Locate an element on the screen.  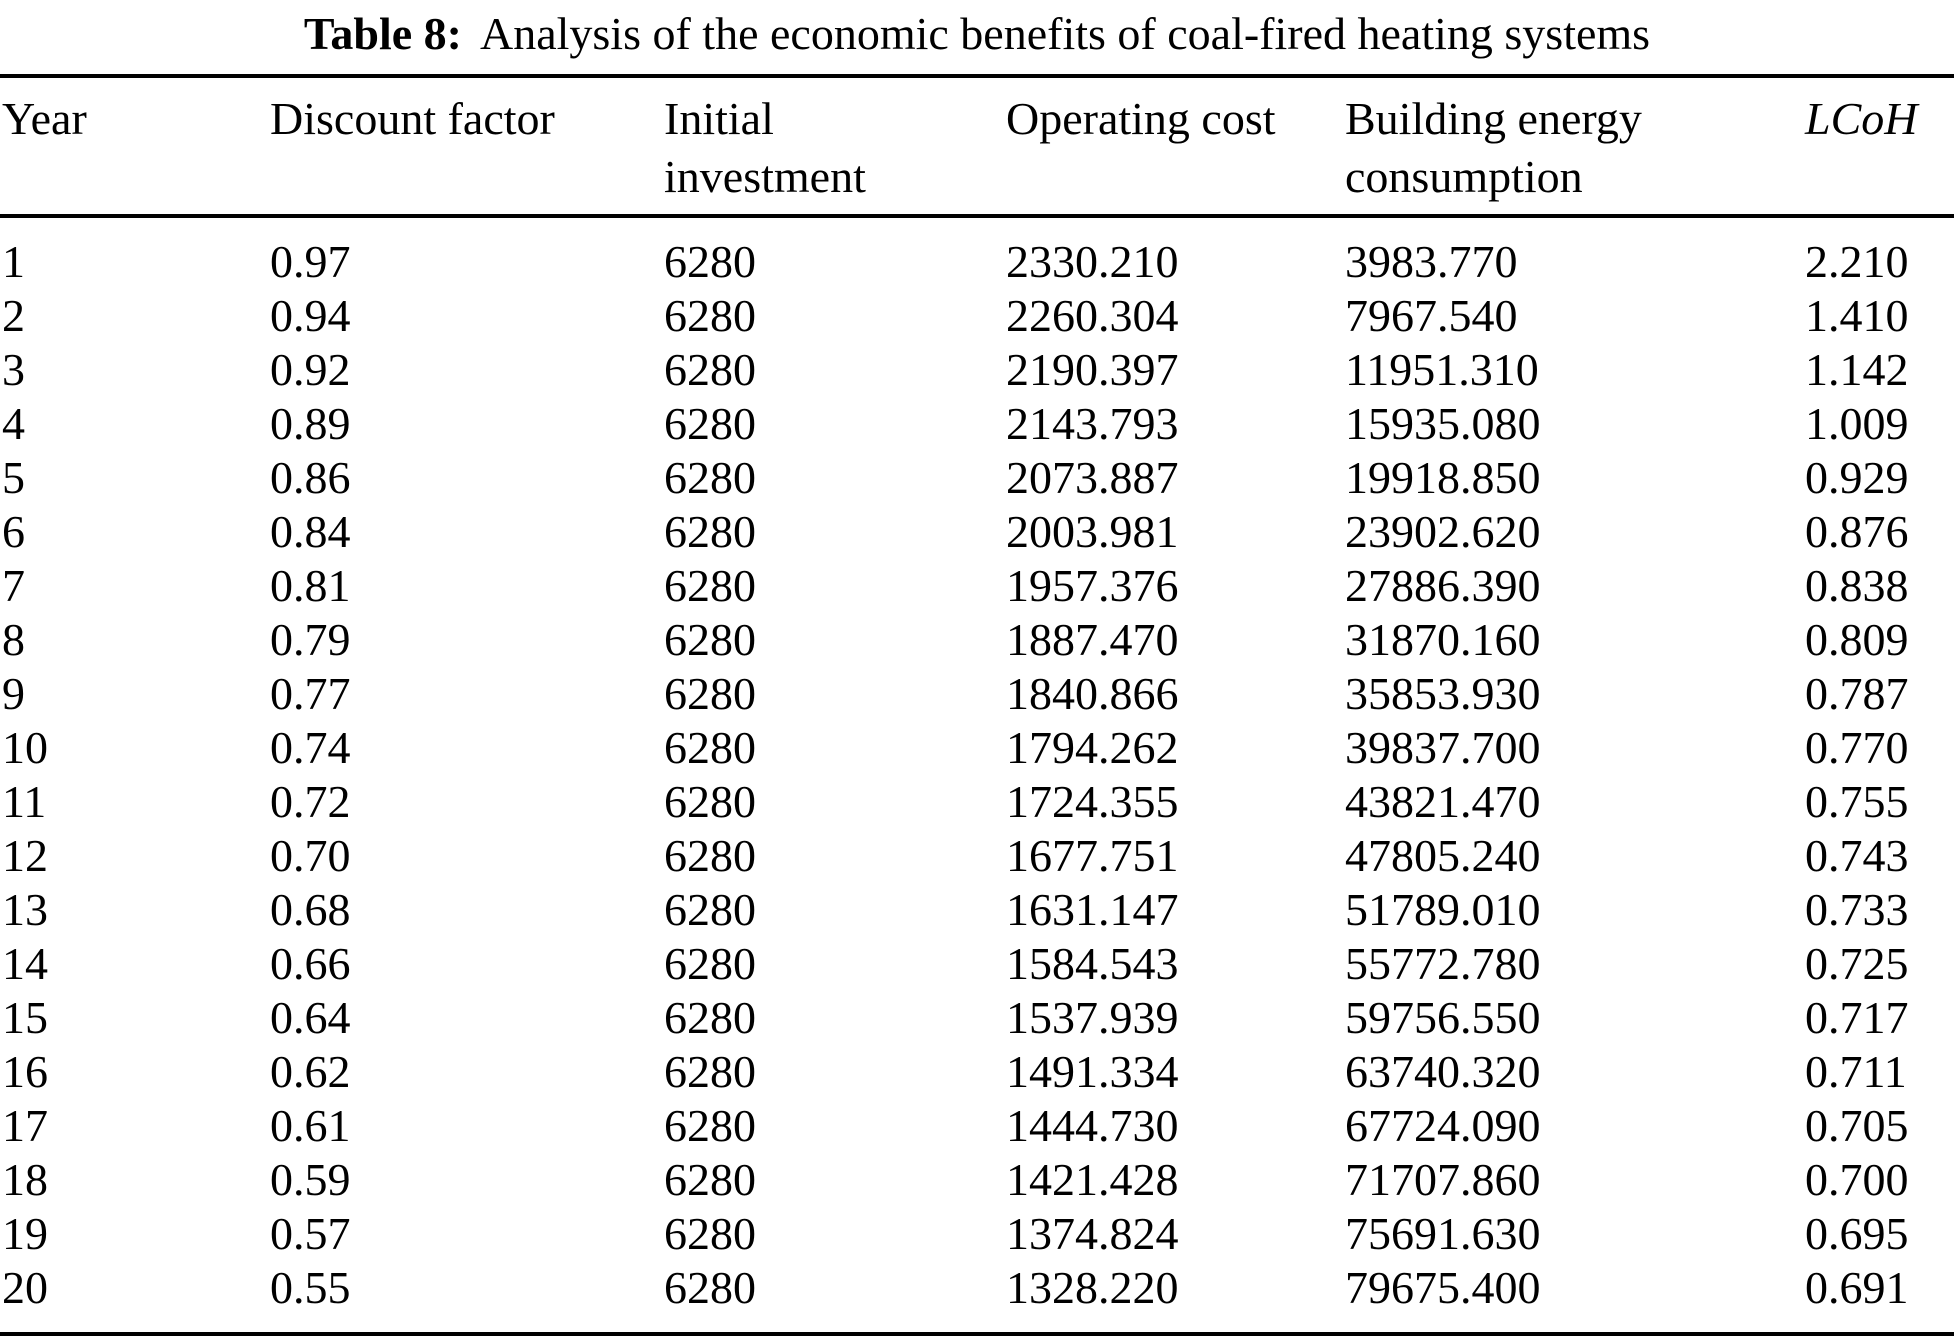
table-cell: 3983.770 is located at coordinates (1431, 261).